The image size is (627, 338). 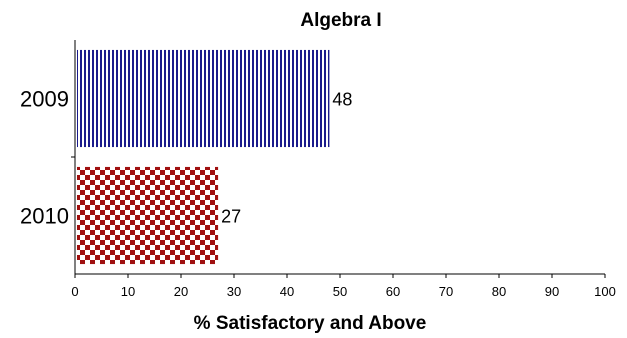 What do you see at coordinates (234, 291) in the screenshot?
I see `x-tick-label-30: 30` at bounding box center [234, 291].